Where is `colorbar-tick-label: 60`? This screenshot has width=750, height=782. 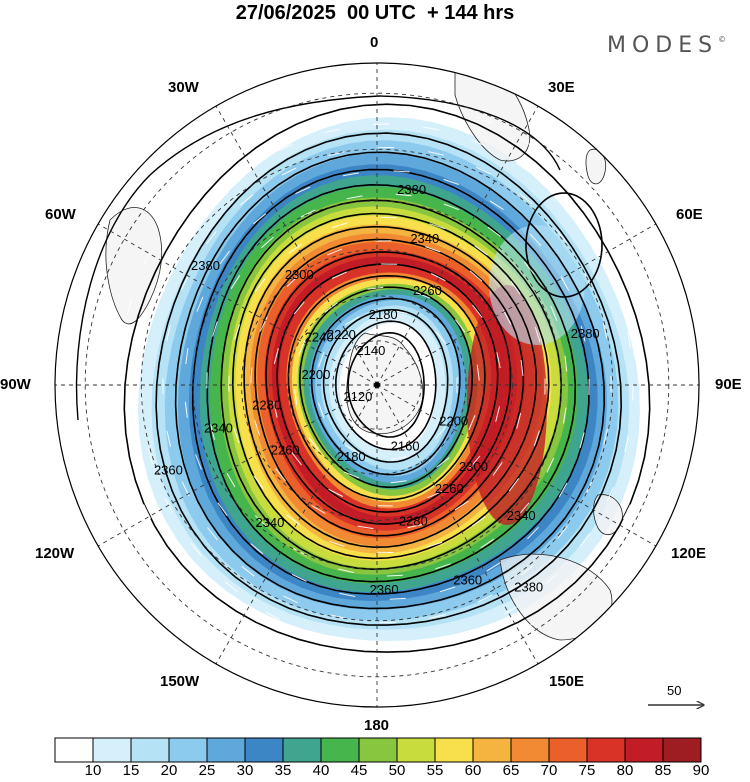
colorbar-tick-label: 60 is located at coordinates (473, 770).